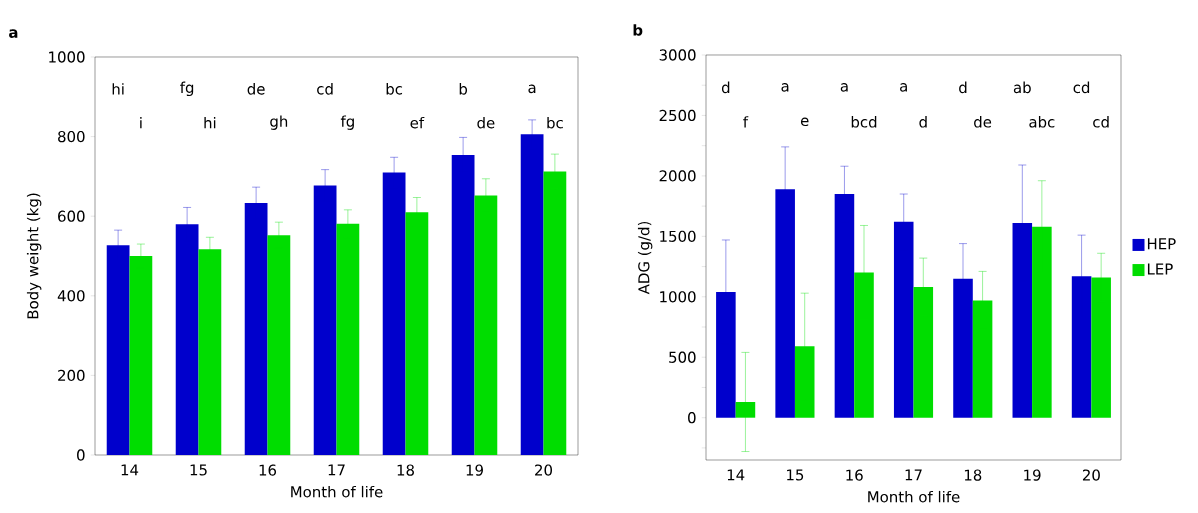 The image size is (1198, 513). What do you see at coordinates (13, 33) in the screenshot?
I see `chart-title: a` at bounding box center [13, 33].